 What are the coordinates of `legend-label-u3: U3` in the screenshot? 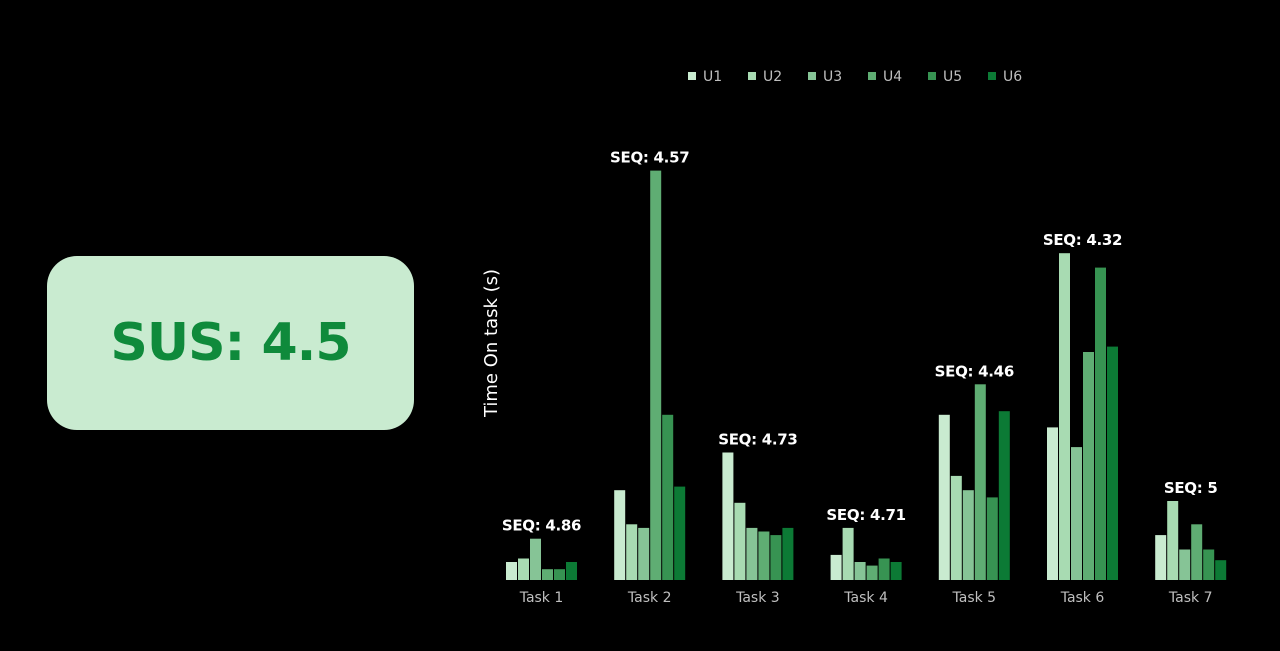 It's located at (832, 77).